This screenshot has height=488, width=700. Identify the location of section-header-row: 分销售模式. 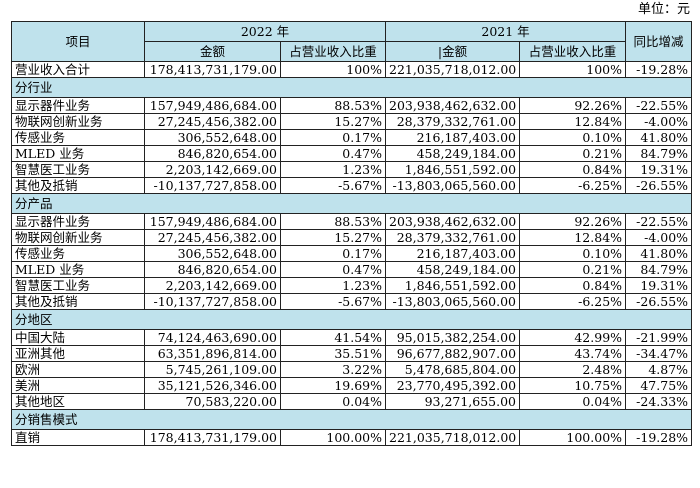
(351, 419).